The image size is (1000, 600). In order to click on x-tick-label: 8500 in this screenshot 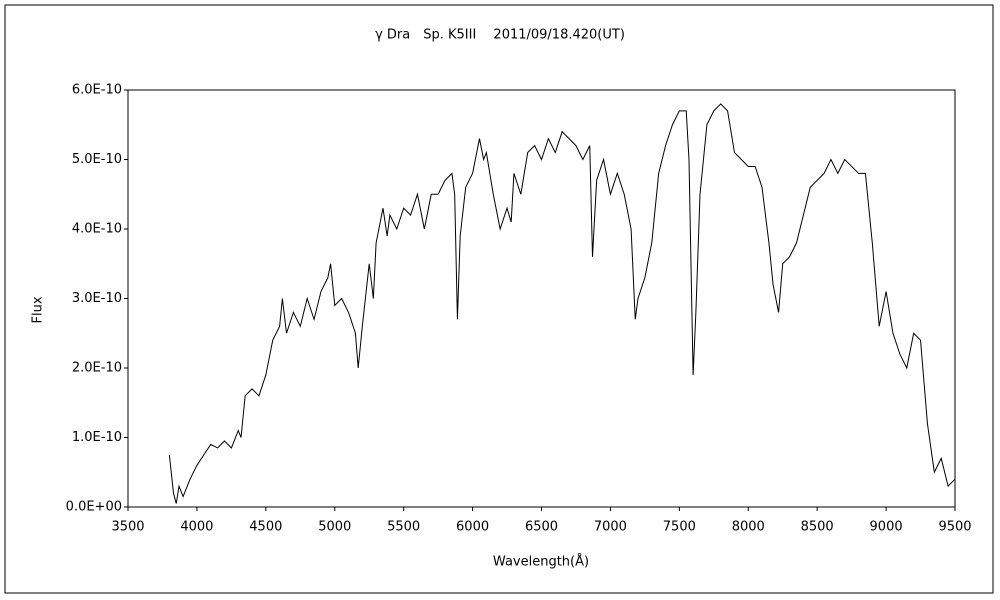, I will do `click(817, 527)`.